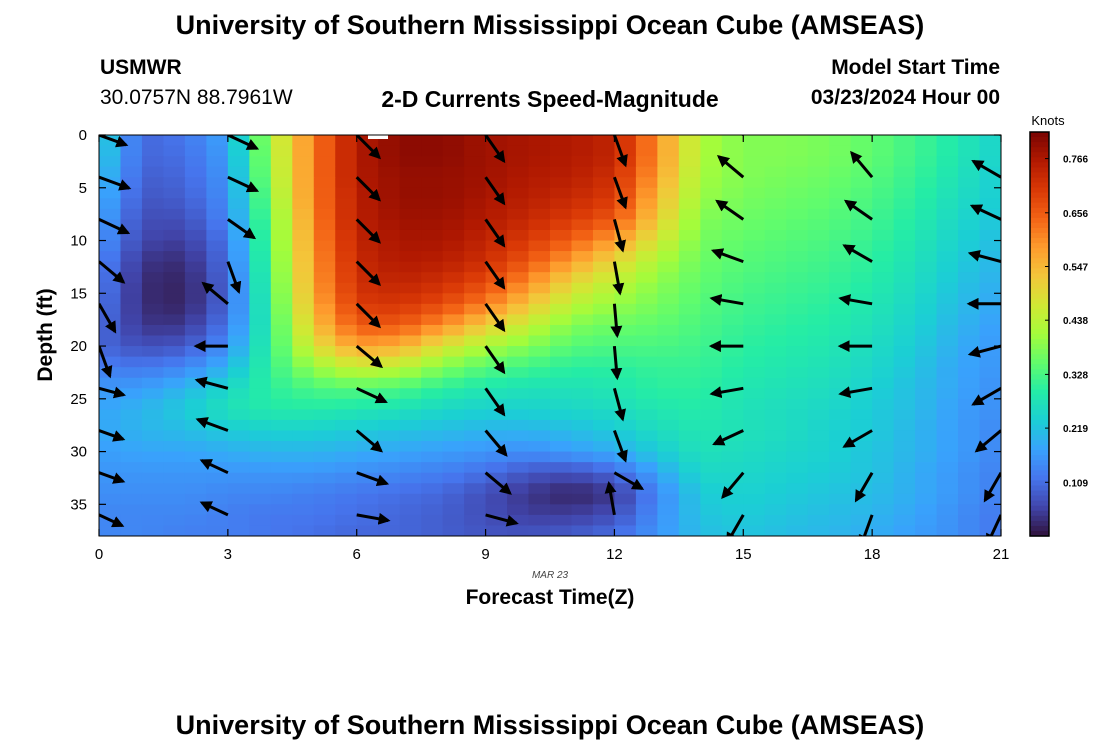 Image resolution: width=1100 pixels, height=750 pixels. Describe the element at coordinates (485, 554) in the screenshot. I see `x-tick-label: 9` at that location.